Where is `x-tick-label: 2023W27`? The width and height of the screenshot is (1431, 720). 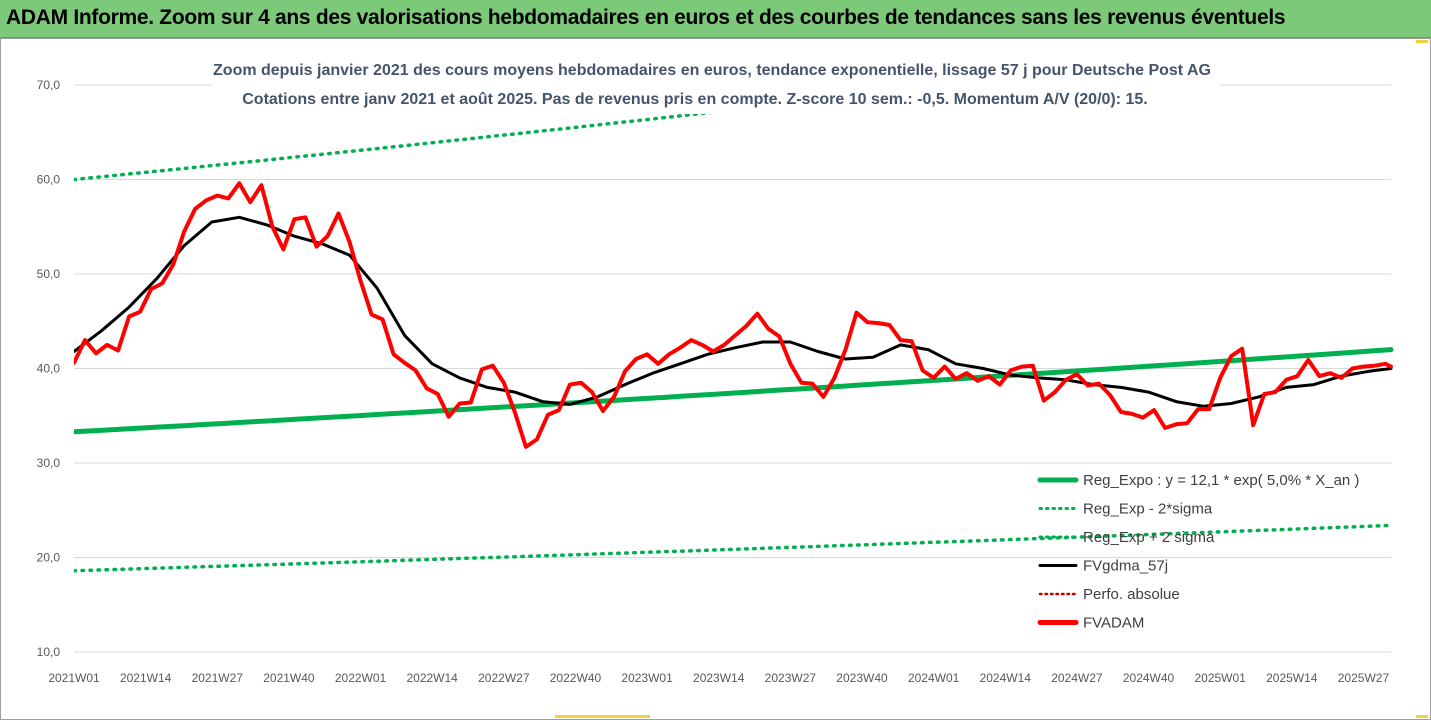 x-tick-label: 2023W27 is located at coordinates (791, 678).